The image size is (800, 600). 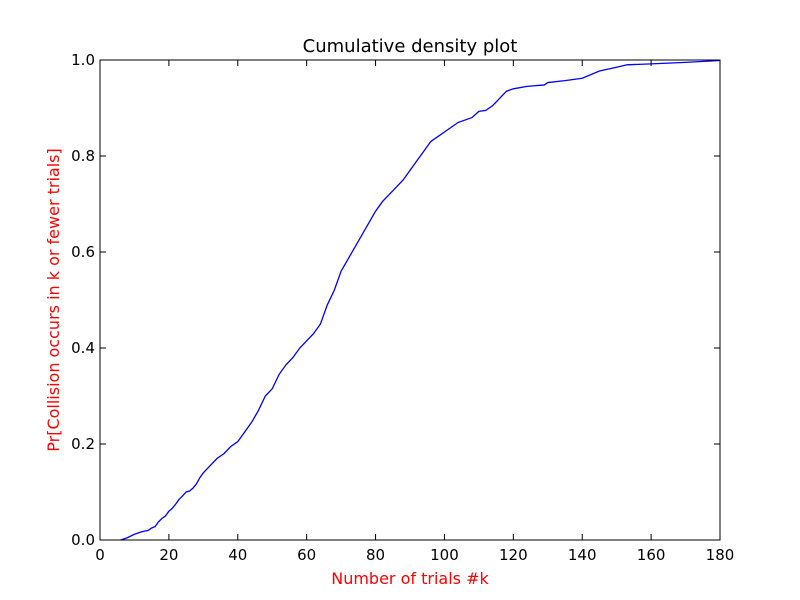 I want to click on chart-title: Cumulative density plot, so click(x=410, y=46).